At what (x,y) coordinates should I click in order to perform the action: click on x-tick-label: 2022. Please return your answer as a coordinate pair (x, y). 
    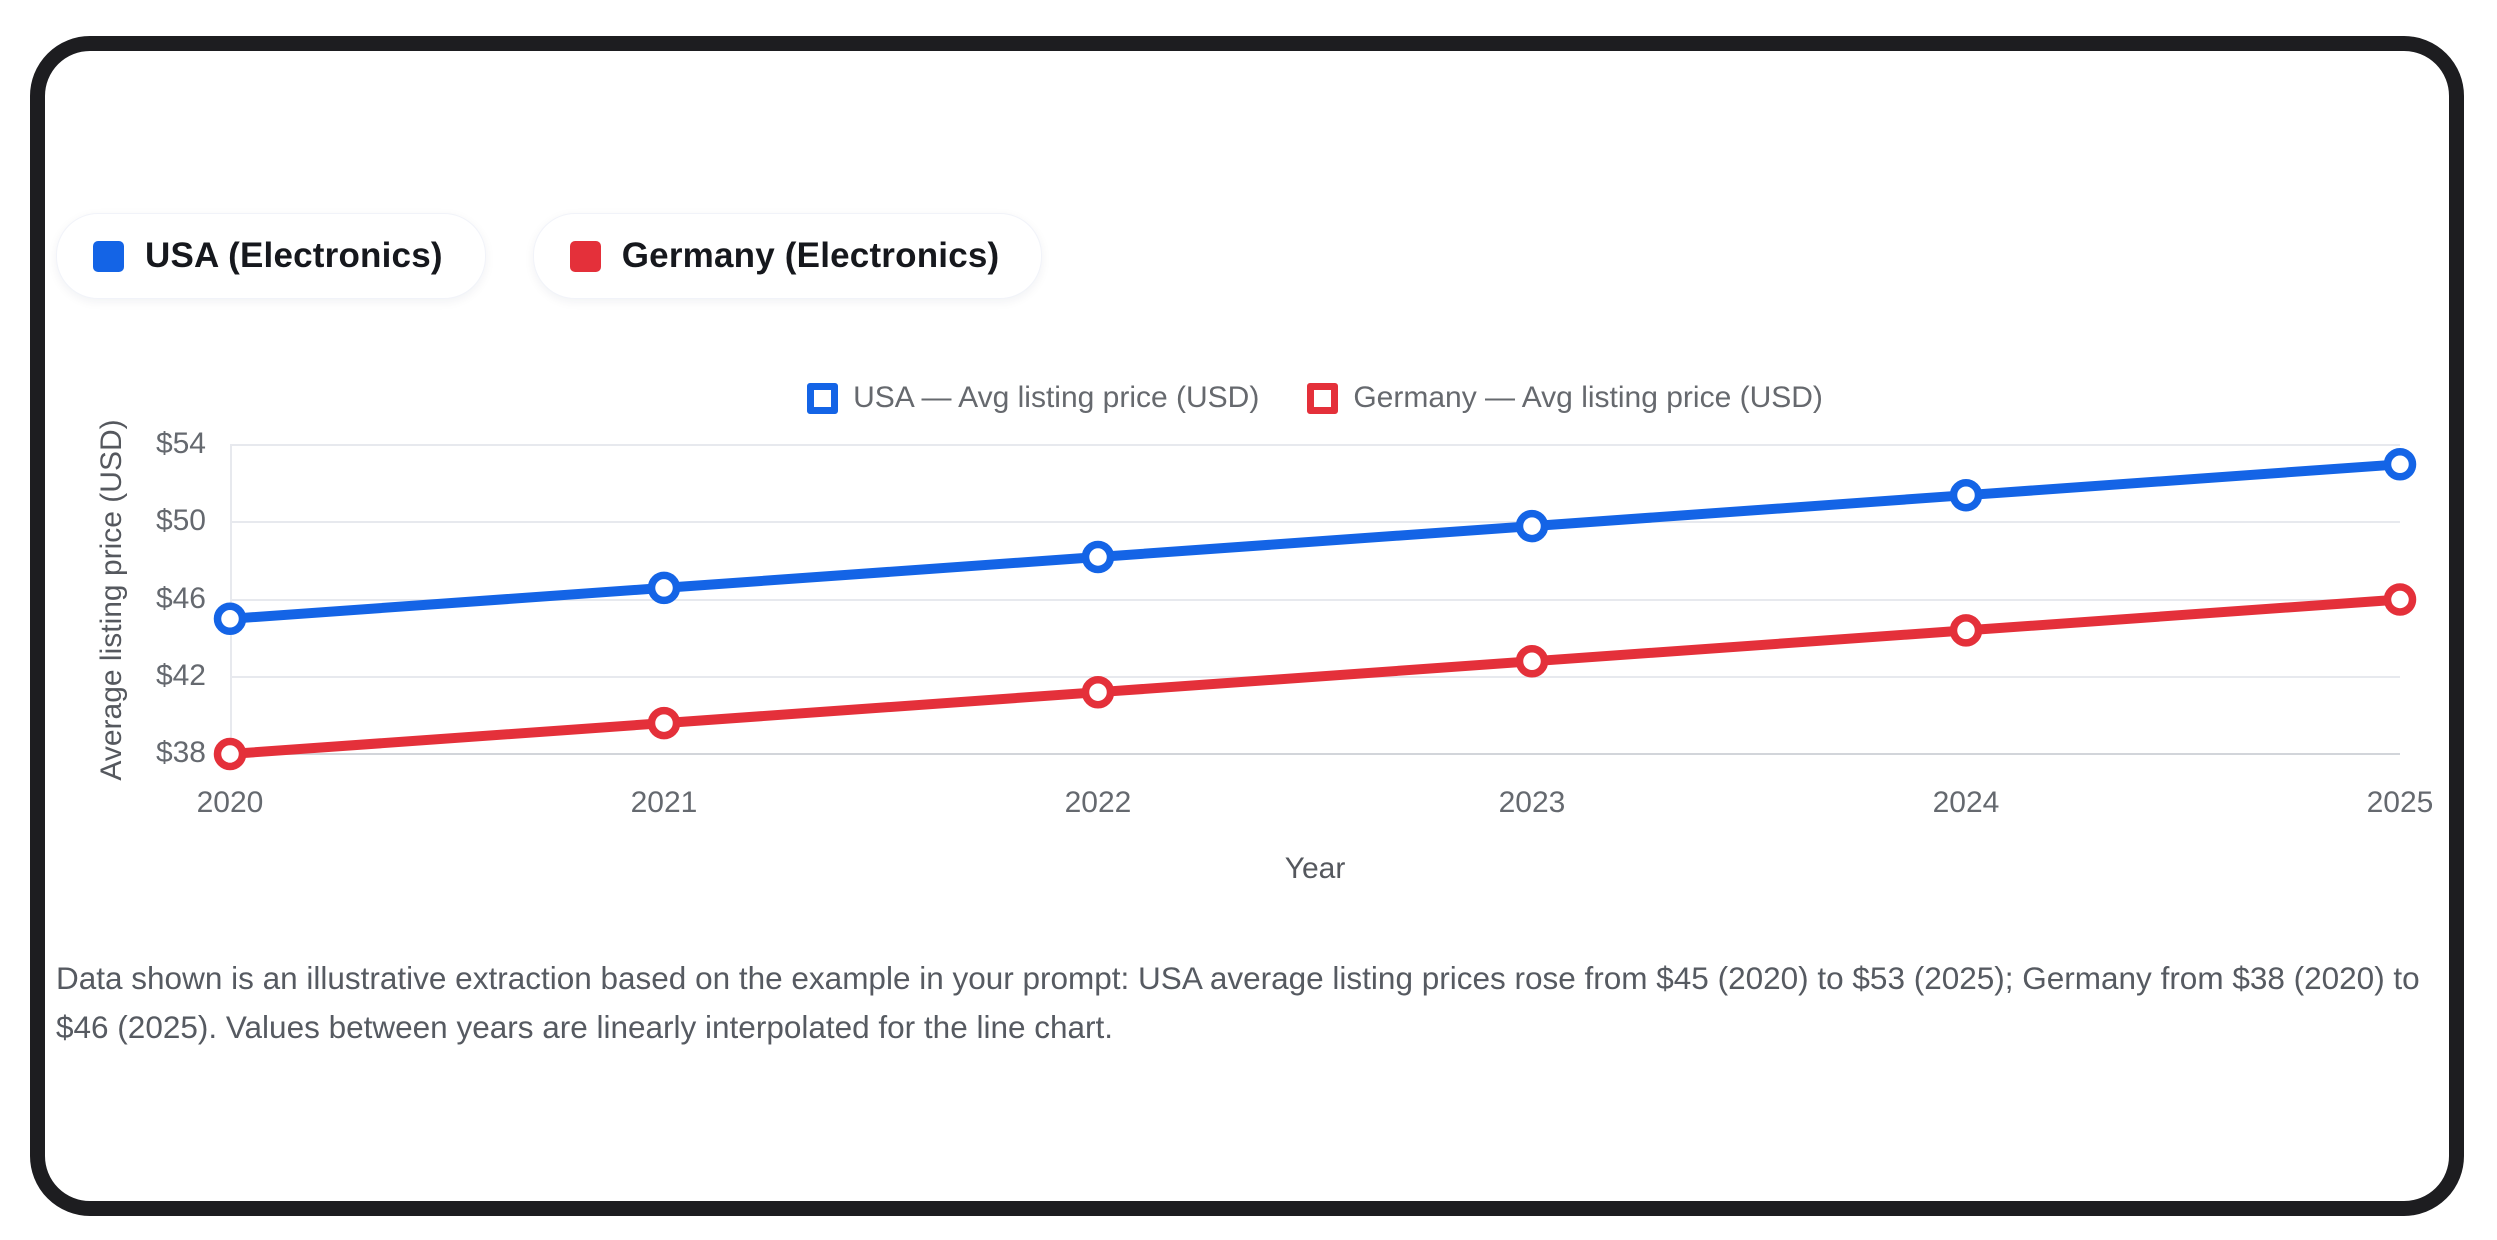
    Looking at the image, I should click on (1098, 802).